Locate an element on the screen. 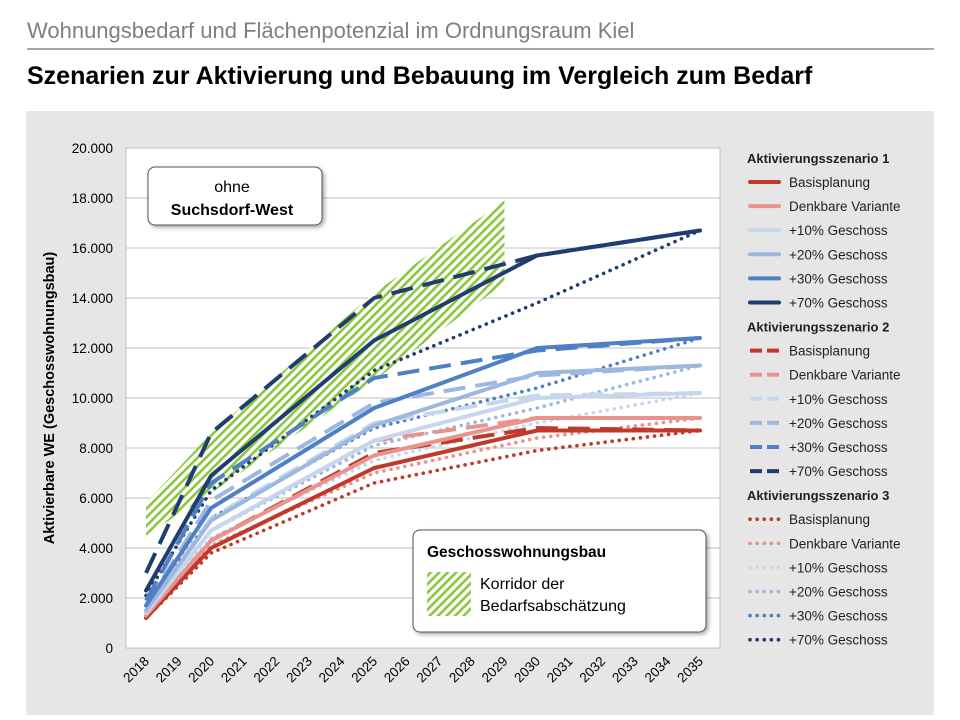 The width and height of the screenshot is (960, 720). x-tick-label: 2025 is located at coordinates (364, 670).